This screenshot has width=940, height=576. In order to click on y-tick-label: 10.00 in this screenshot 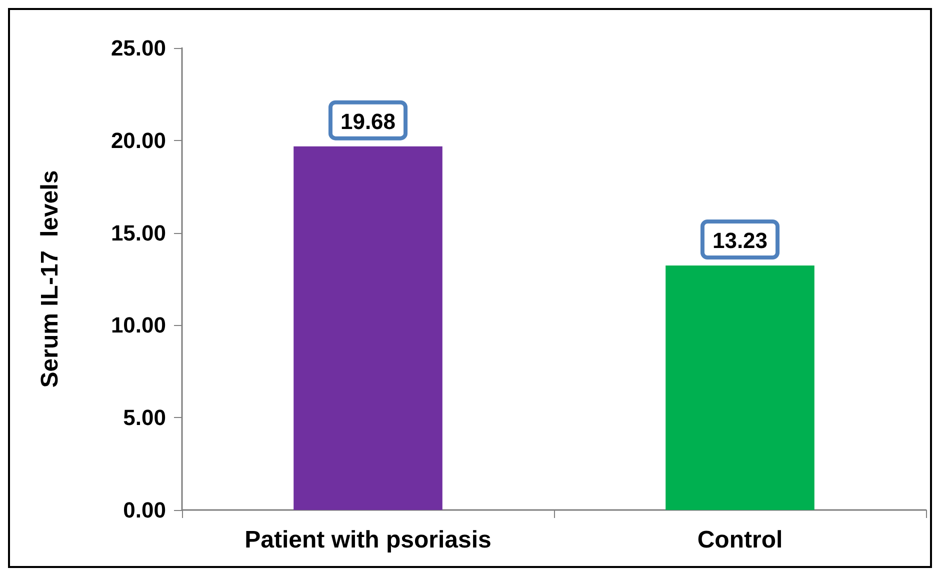, I will do `click(138, 325)`.